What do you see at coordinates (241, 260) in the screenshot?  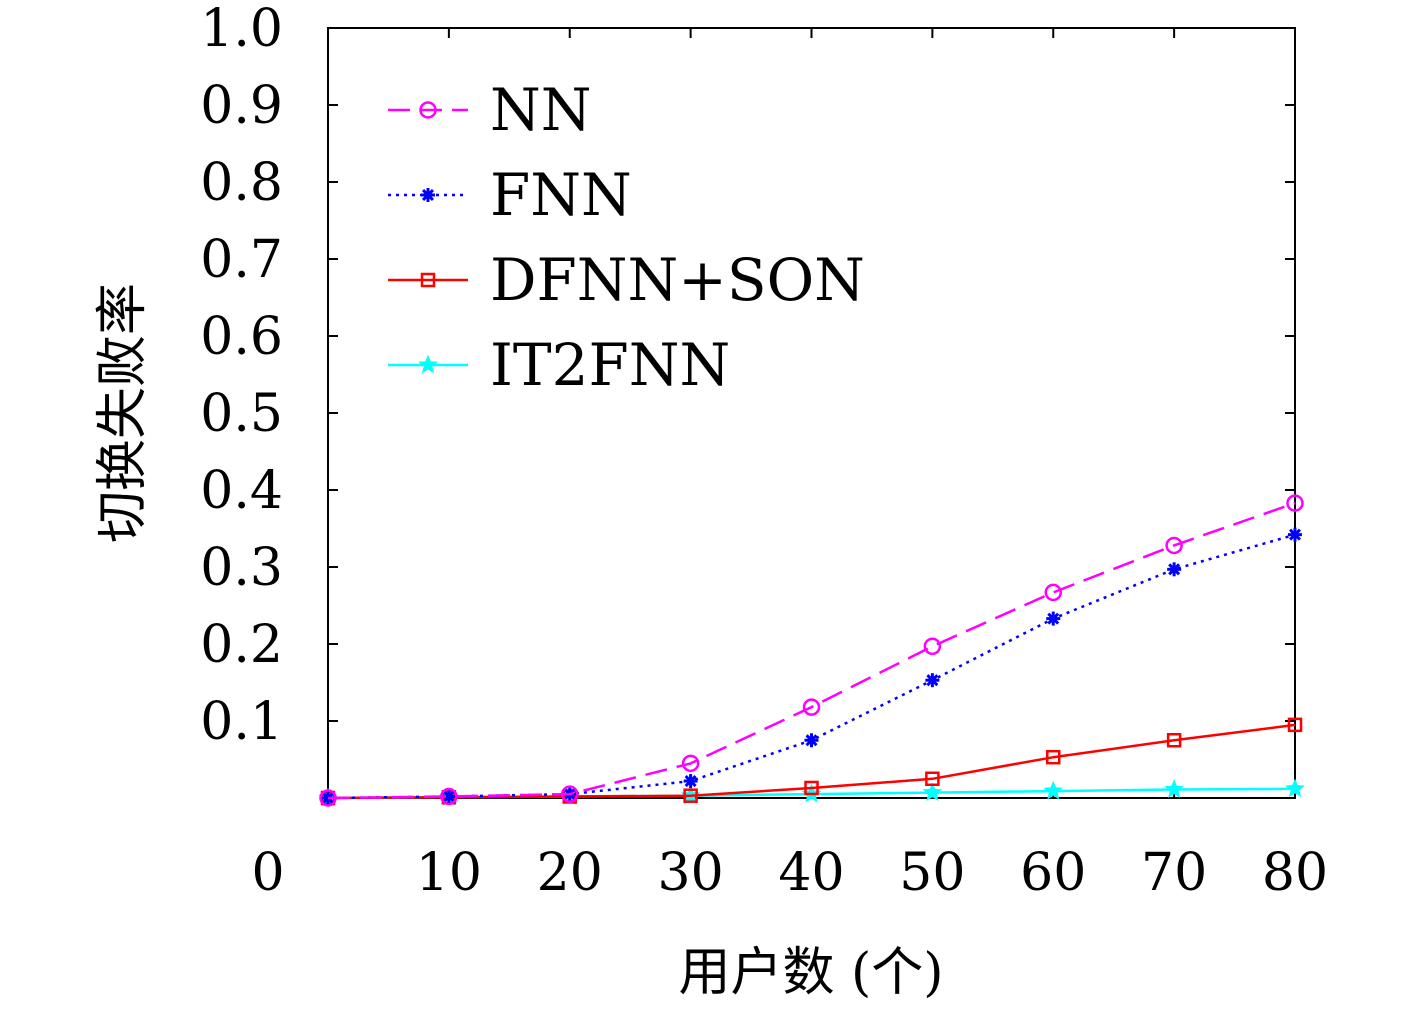 I see `y-tick-label: 0.7` at bounding box center [241, 260].